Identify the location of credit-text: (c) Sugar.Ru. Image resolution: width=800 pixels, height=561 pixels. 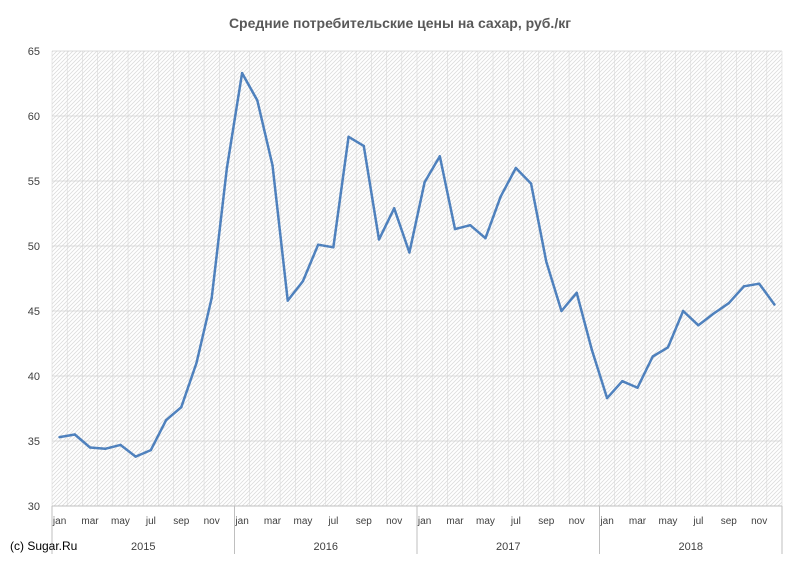
(43, 546).